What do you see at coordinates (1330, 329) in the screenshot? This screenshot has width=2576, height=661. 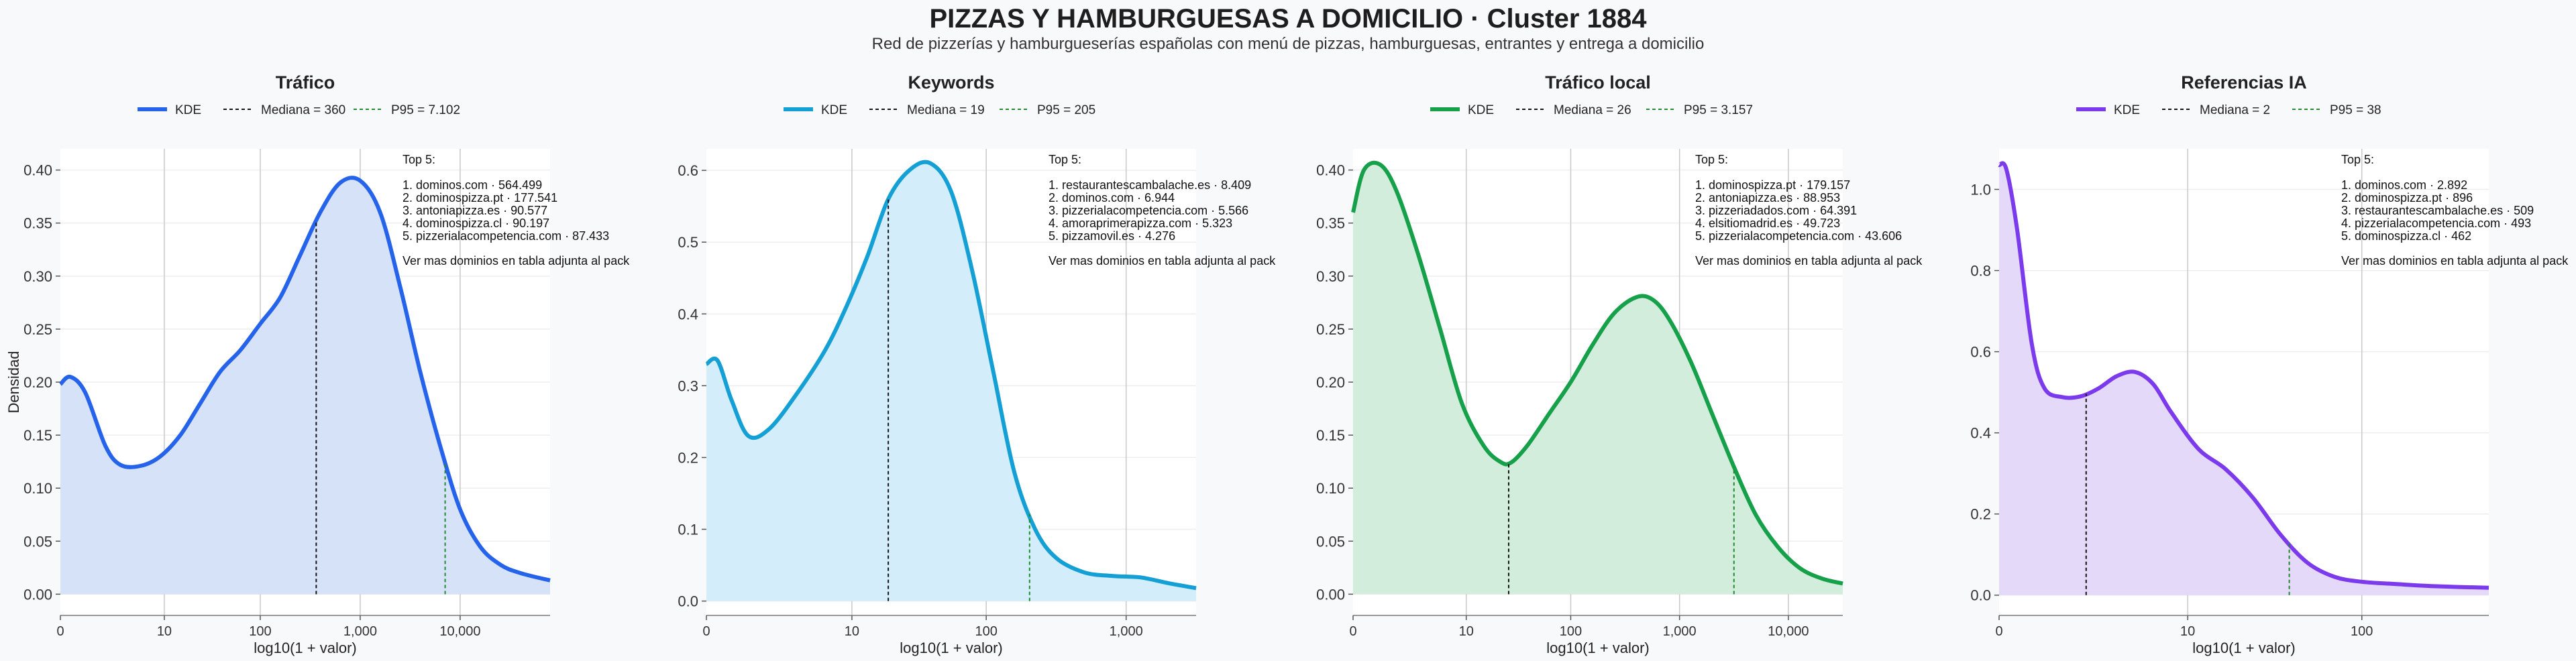 I see `y-tick-label: 0.25` at bounding box center [1330, 329].